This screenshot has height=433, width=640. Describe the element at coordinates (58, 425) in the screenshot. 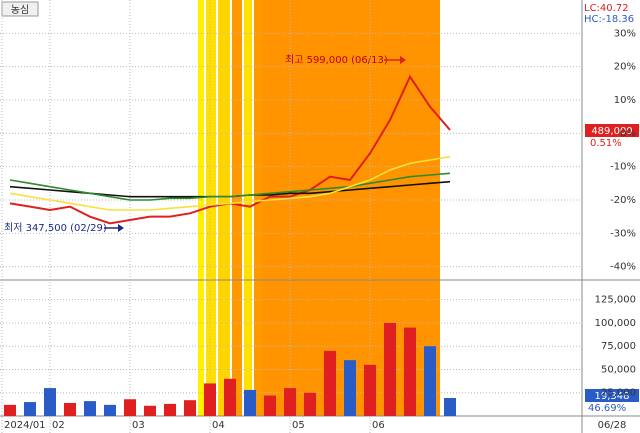

I see `x-tick-label: 02` at that location.